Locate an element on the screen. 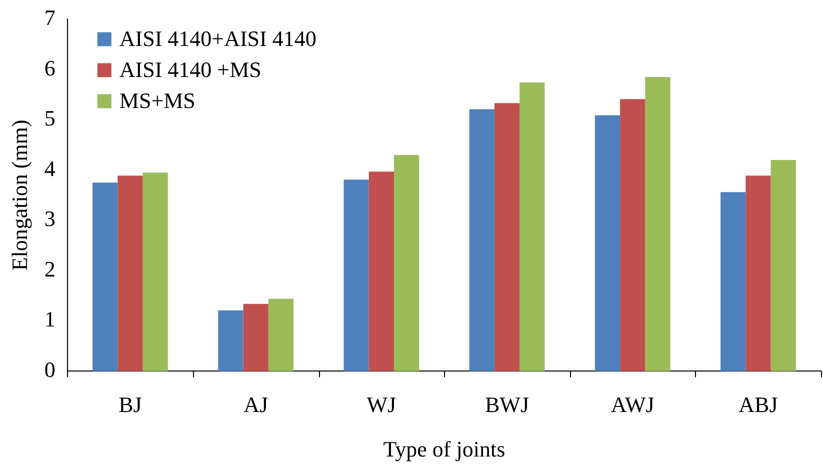 The height and width of the screenshot is (468, 823). y-tick-label: 0 is located at coordinates (50, 369).